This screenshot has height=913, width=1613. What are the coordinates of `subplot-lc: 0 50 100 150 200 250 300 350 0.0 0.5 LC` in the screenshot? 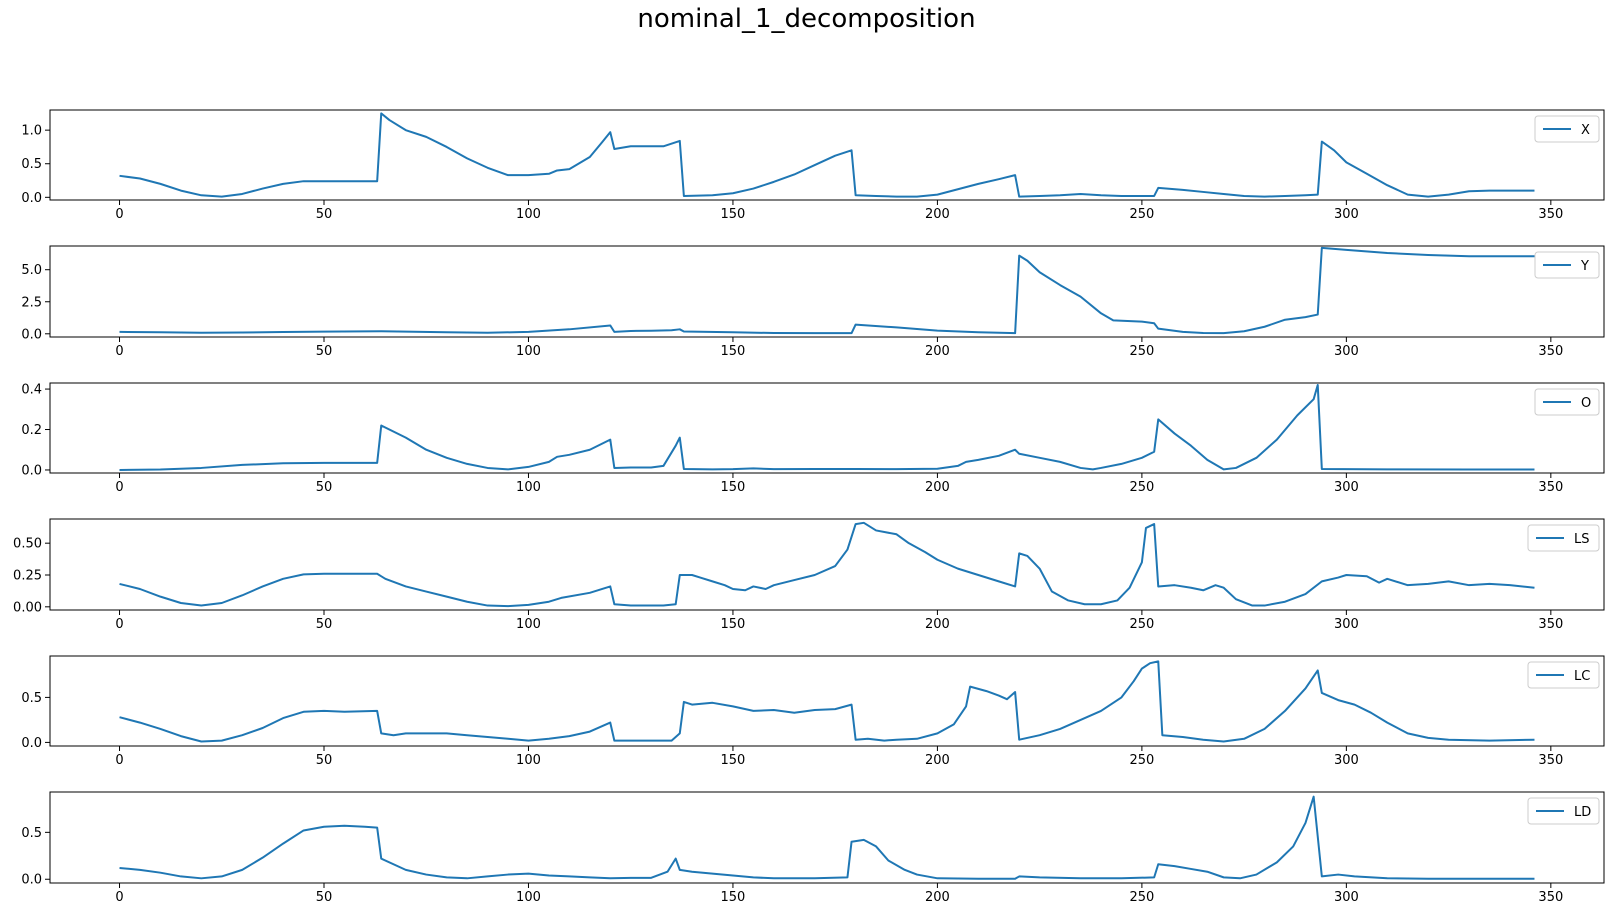 It's located at (813, 711).